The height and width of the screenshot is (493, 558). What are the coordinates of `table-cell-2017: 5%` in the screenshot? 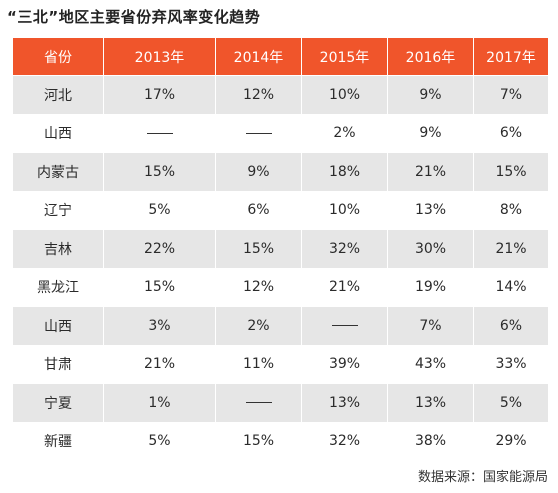 It's located at (511, 403).